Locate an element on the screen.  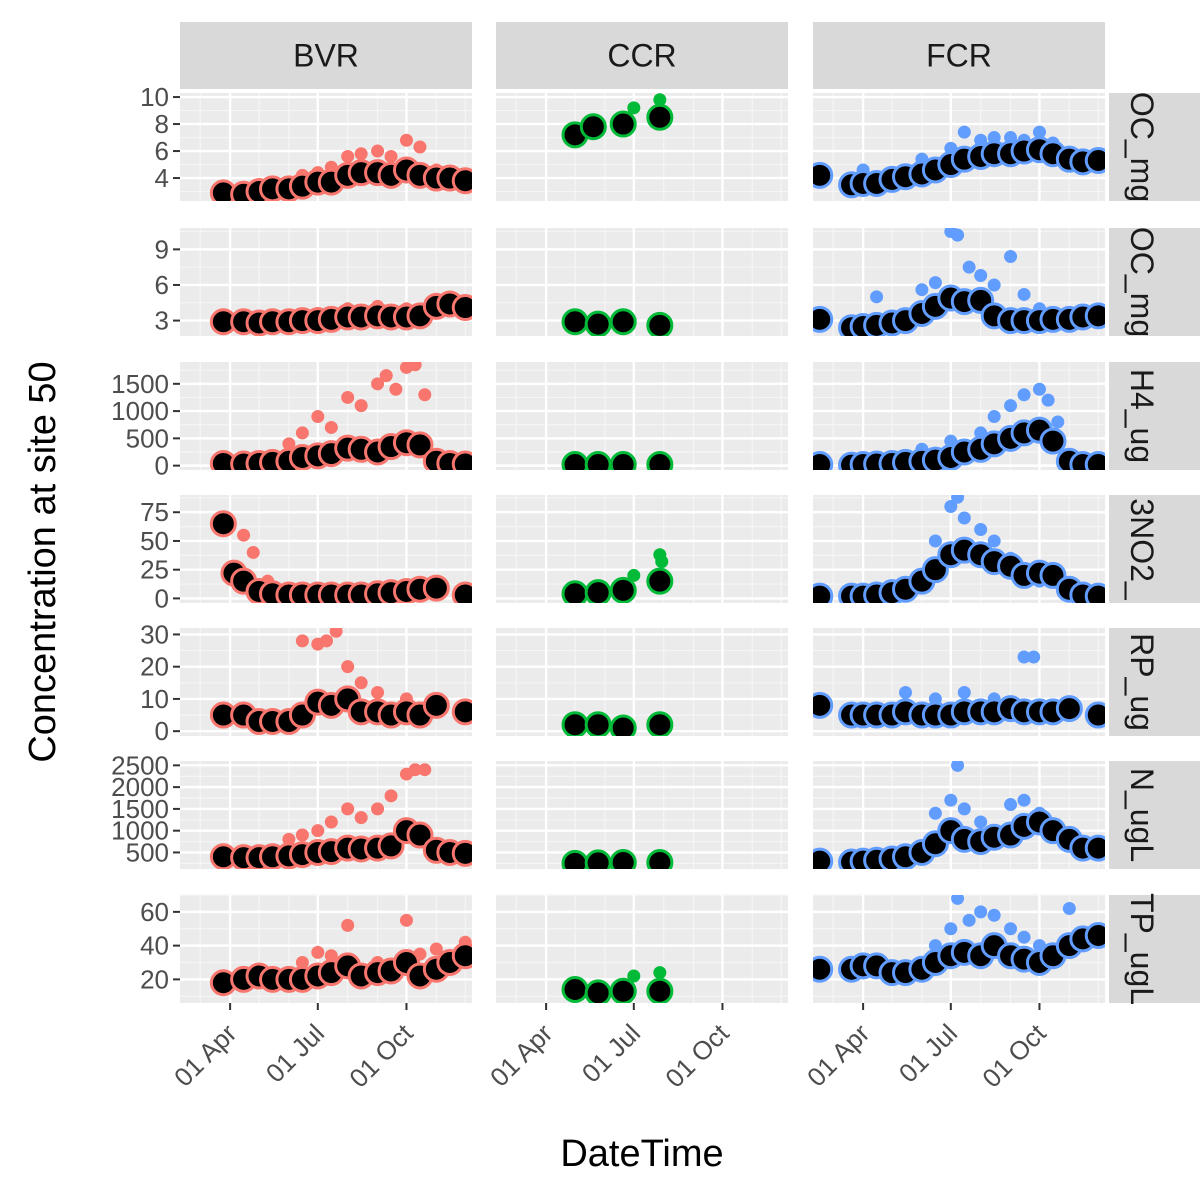
panel-BVR-DOC_mgL is located at coordinates (326, 147).